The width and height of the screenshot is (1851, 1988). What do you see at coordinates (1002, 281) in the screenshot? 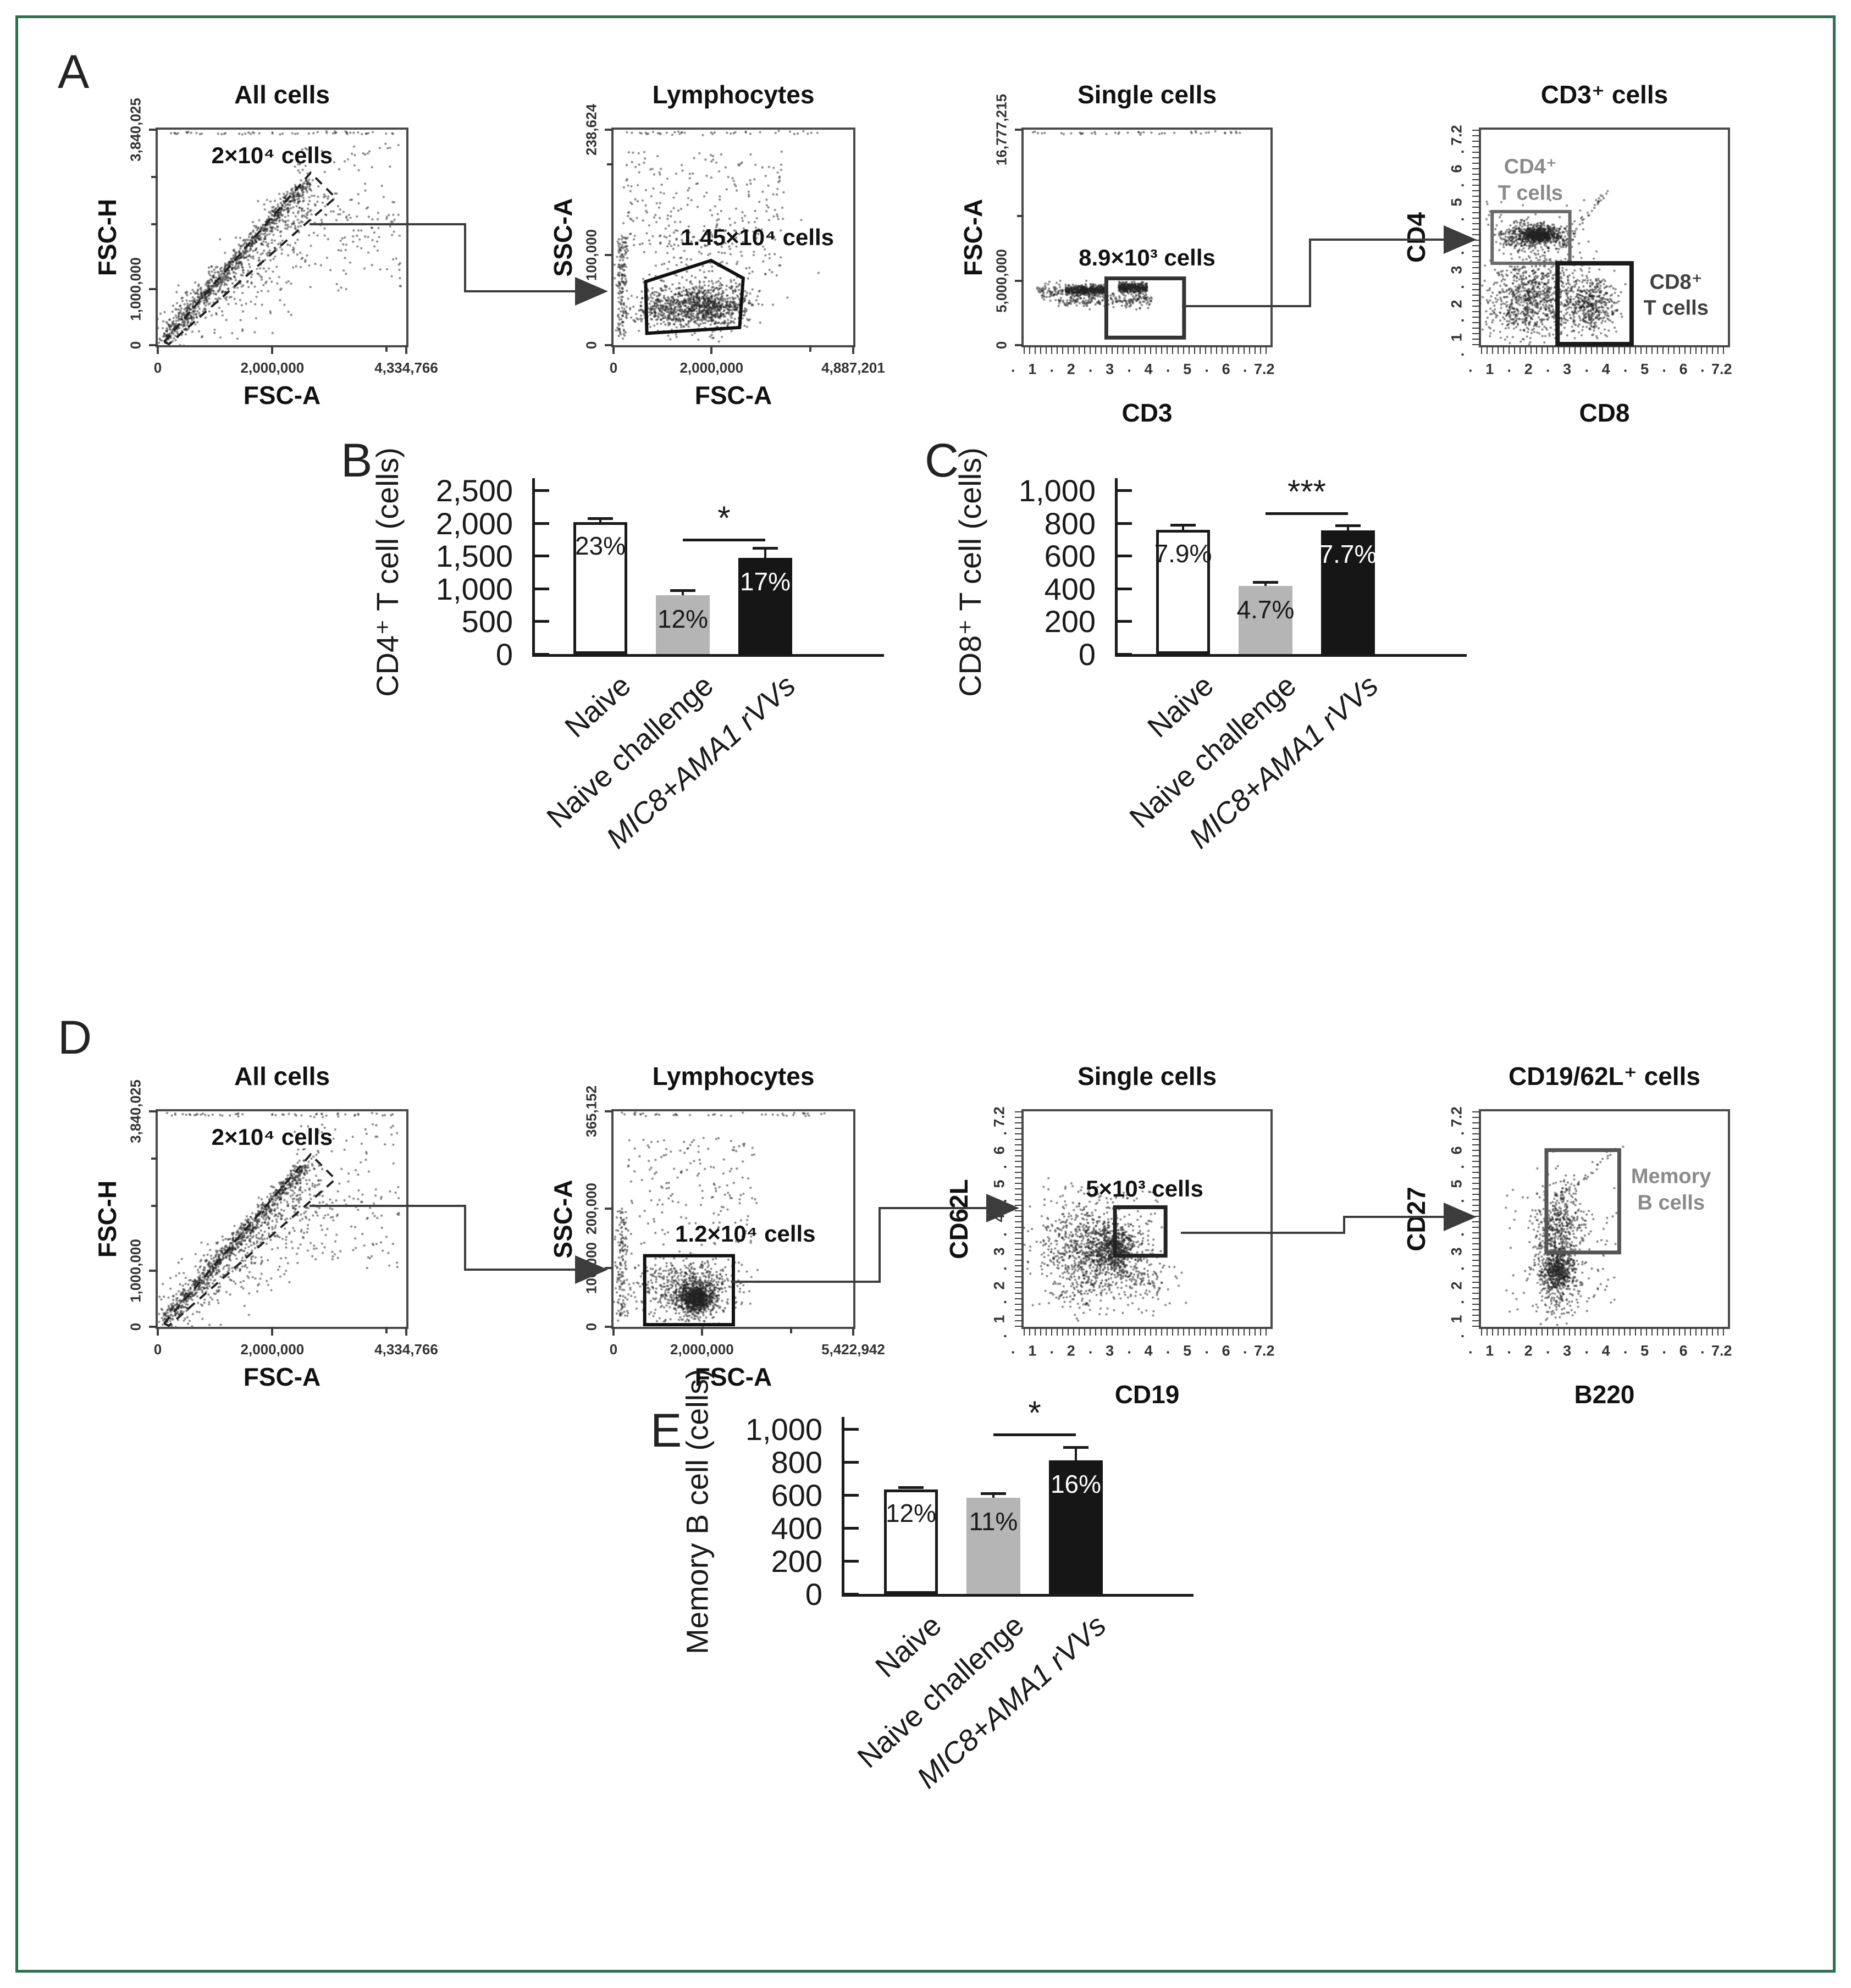
I see `y-tick-label: 5,000,000` at bounding box center [1002, 281].